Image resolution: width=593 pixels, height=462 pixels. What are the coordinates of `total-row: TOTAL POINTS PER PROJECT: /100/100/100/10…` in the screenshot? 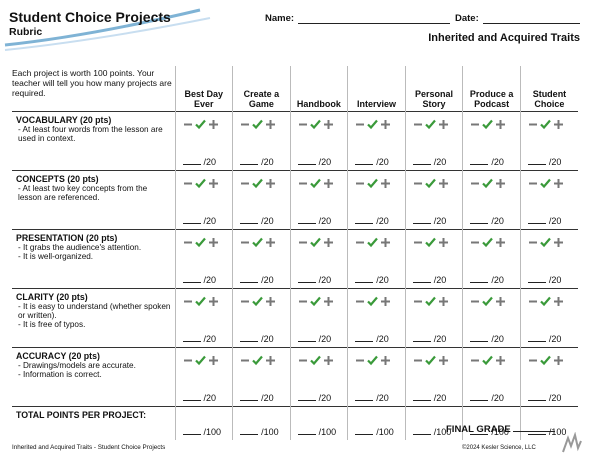 It's located at (295, 422).